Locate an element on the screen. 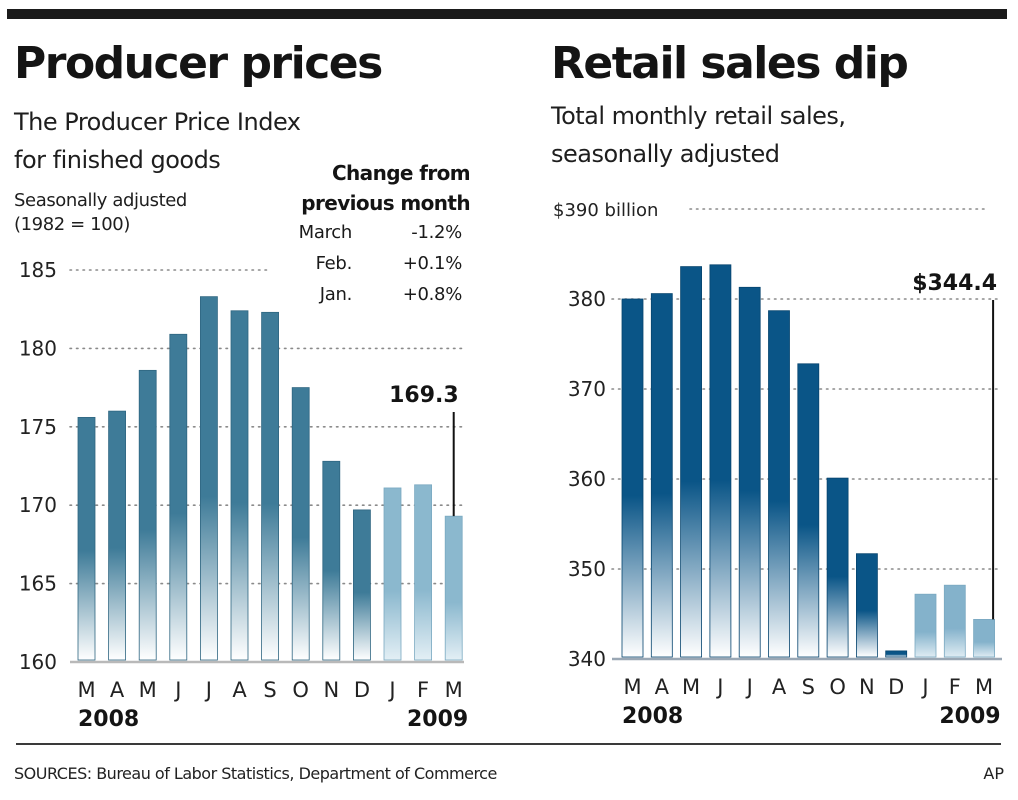 The width and height of the screenshot is (1018, 800). ppi-note-line-2: (1982 = 100) is located at coordinates (72, 224).